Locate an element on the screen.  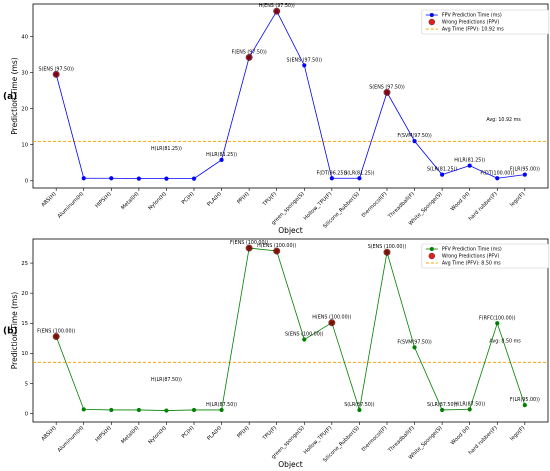
panel-a-x-tick-label: PC(H) is located at coordinates (188, 198).